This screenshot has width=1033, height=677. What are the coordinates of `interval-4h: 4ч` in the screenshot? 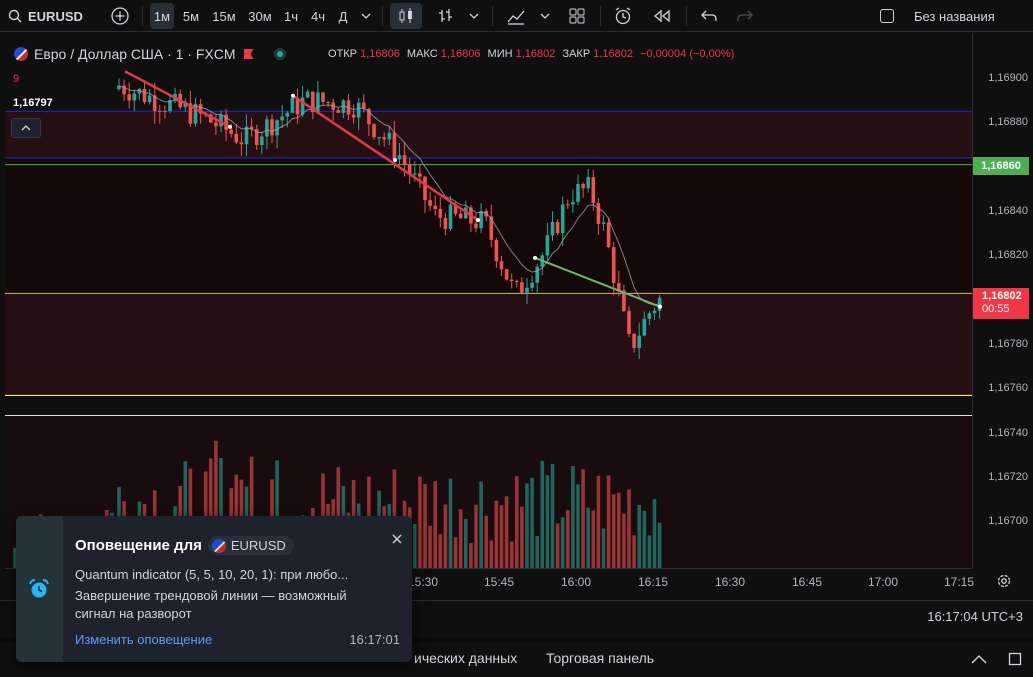 It's located at (317, 16).